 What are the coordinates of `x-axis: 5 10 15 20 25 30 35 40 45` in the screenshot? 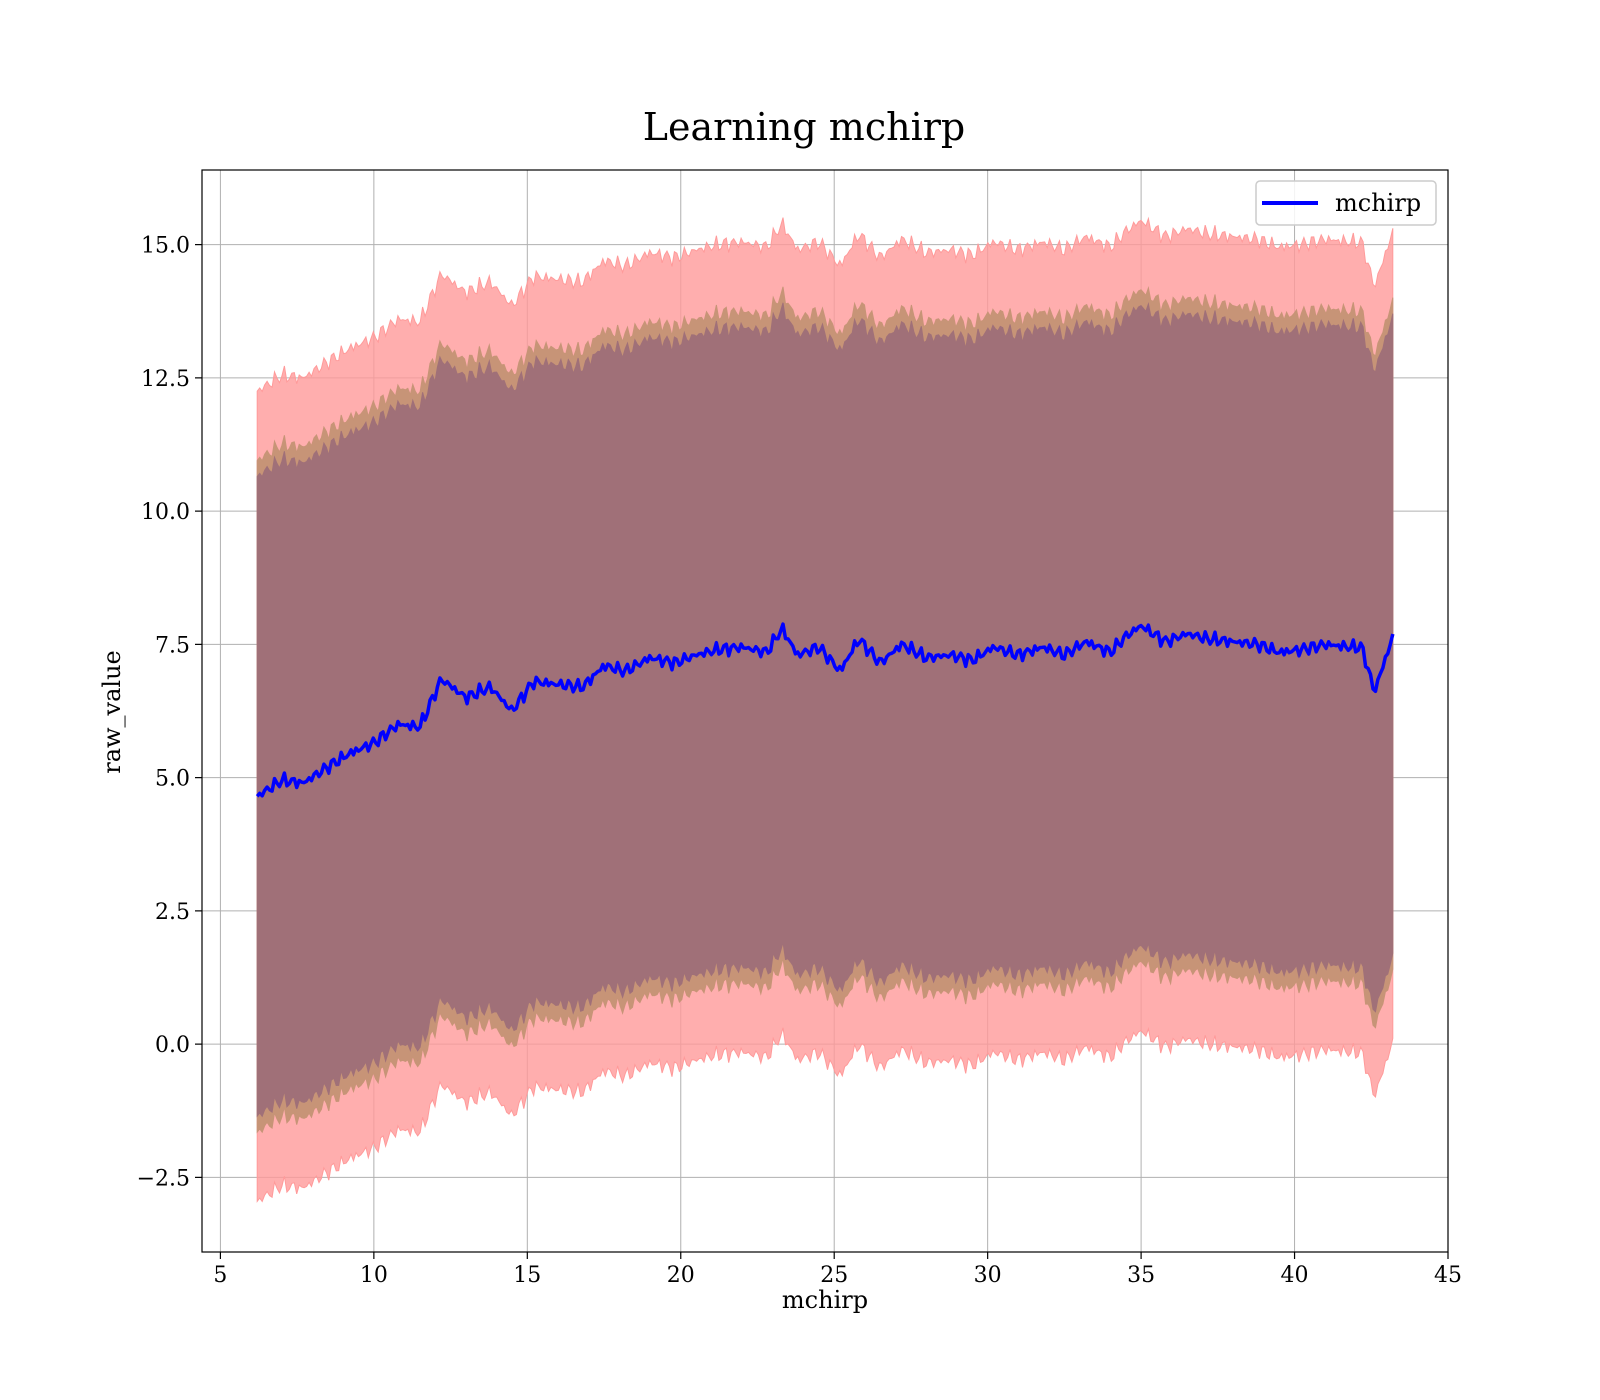 It's located at (837, 1270).